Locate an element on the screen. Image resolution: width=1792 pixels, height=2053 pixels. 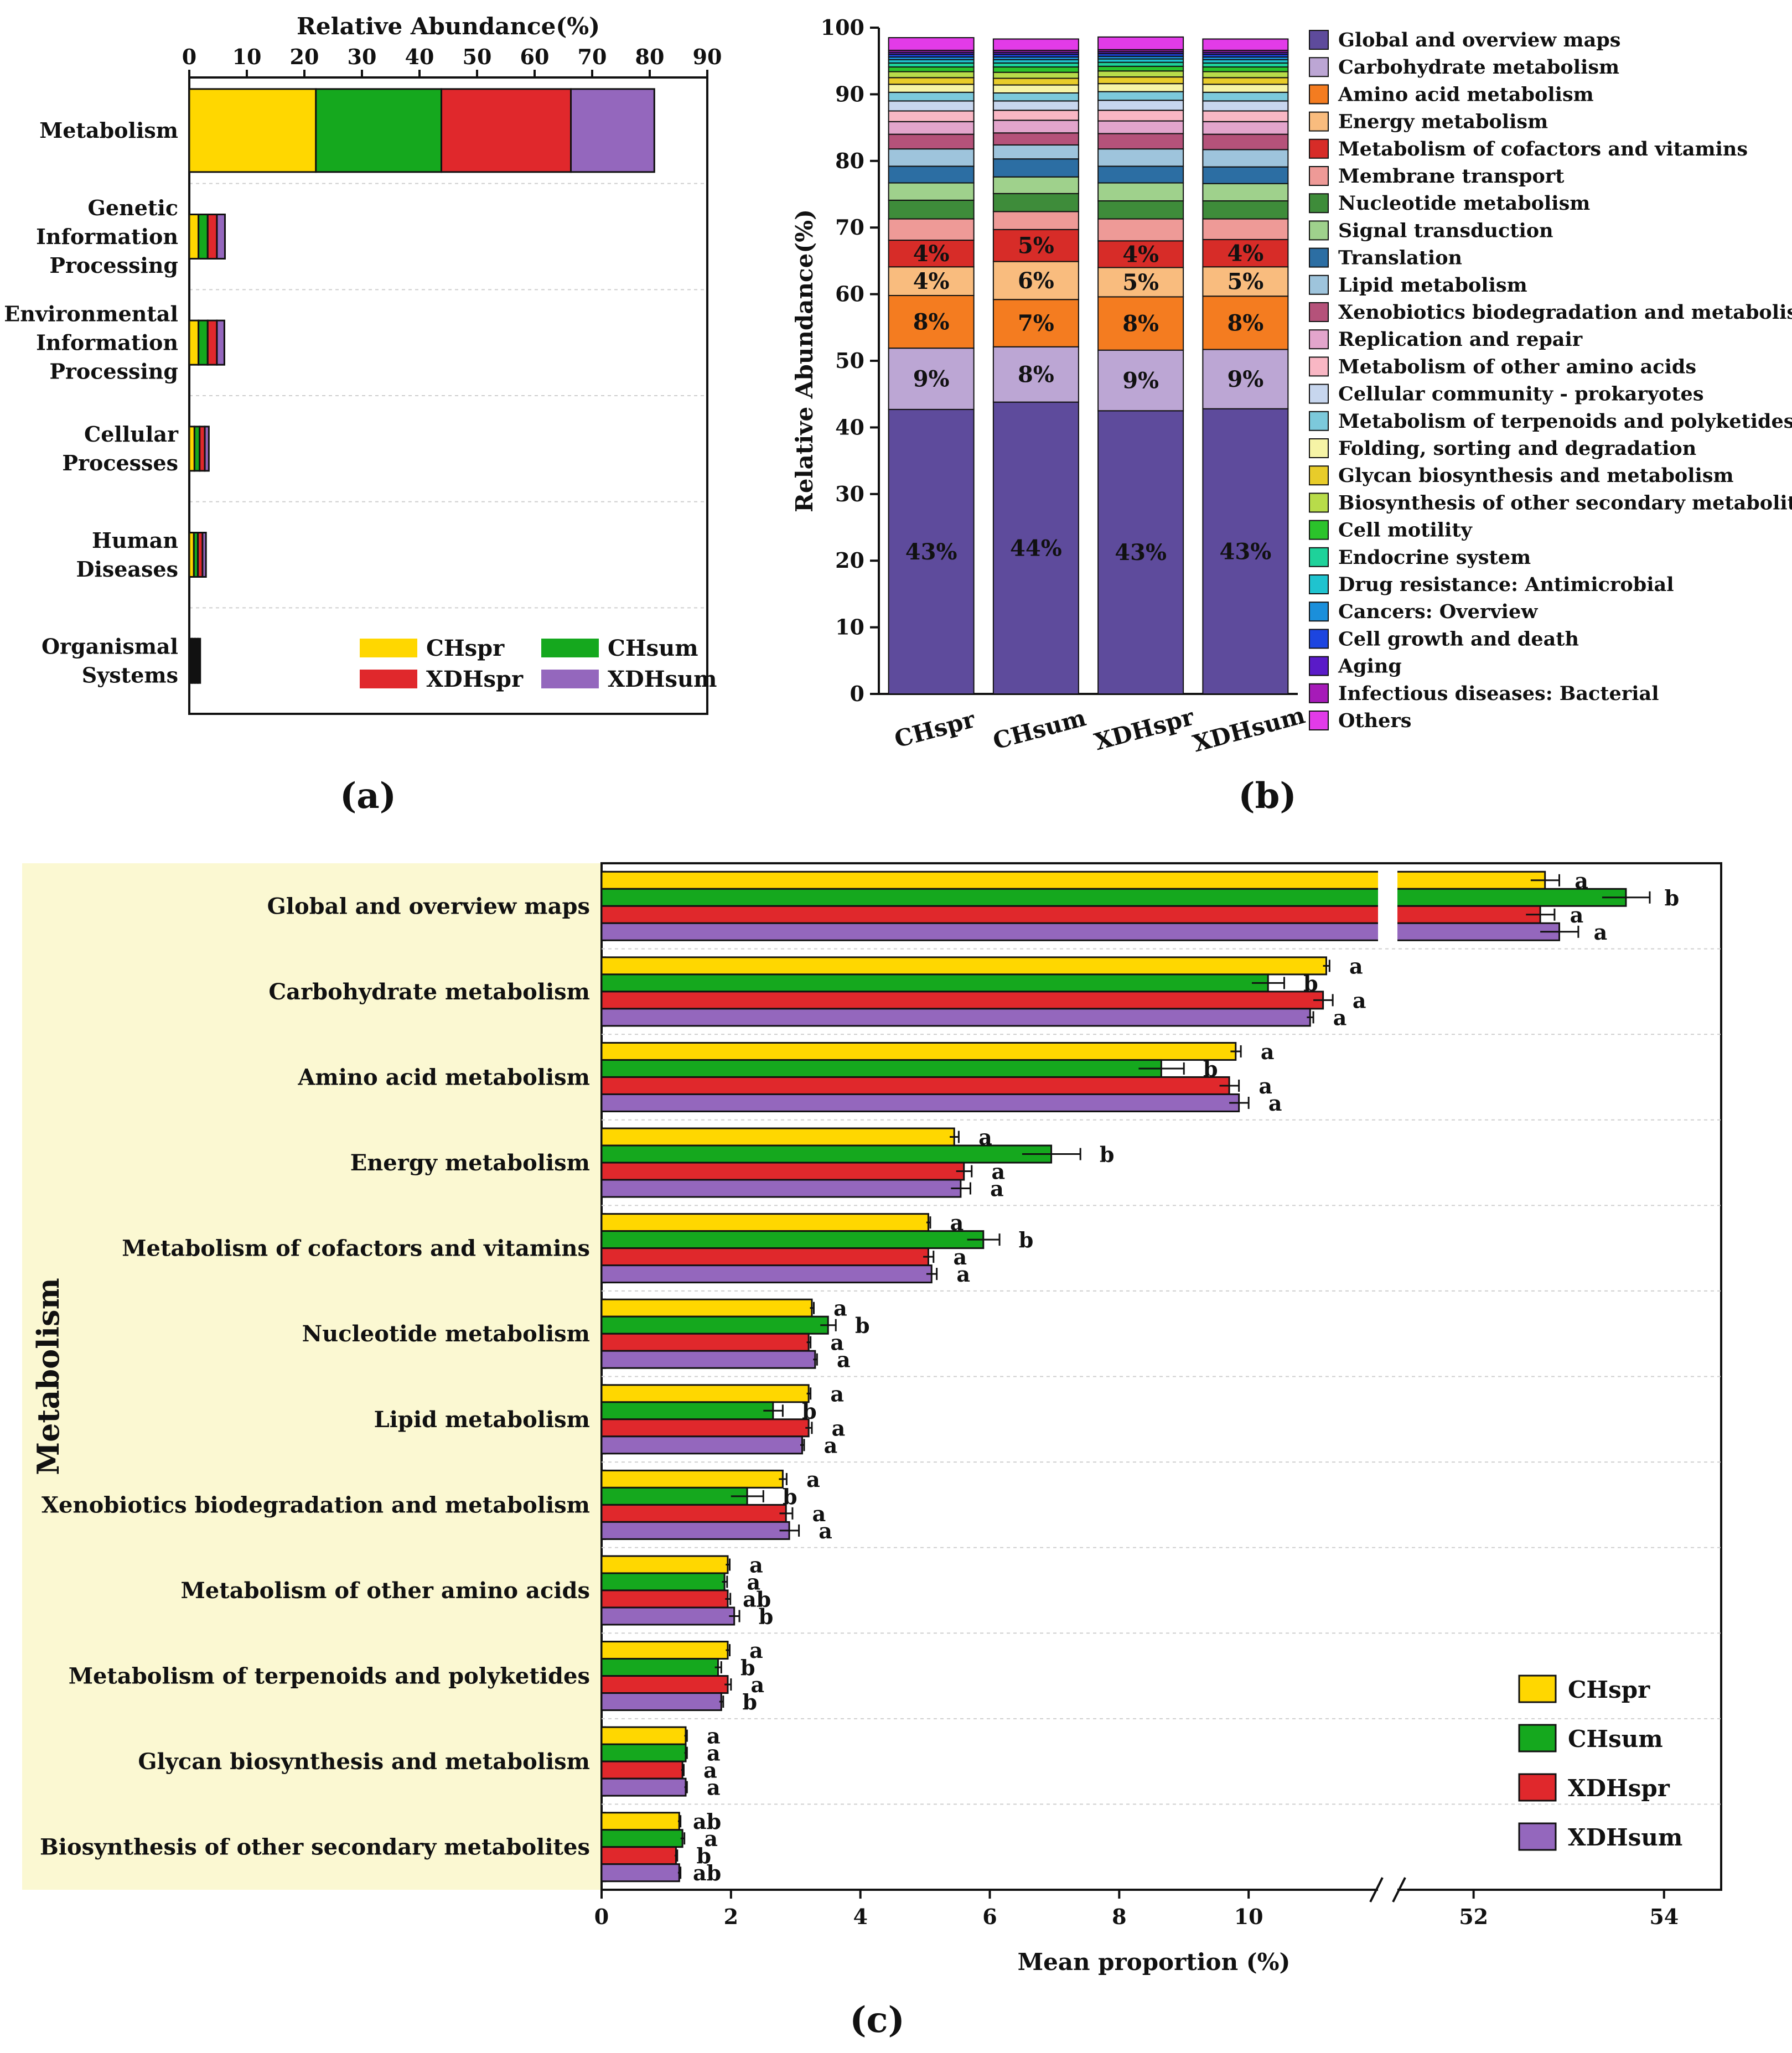
y-tick-label-b: 0 is located at coordinates (857, 693).